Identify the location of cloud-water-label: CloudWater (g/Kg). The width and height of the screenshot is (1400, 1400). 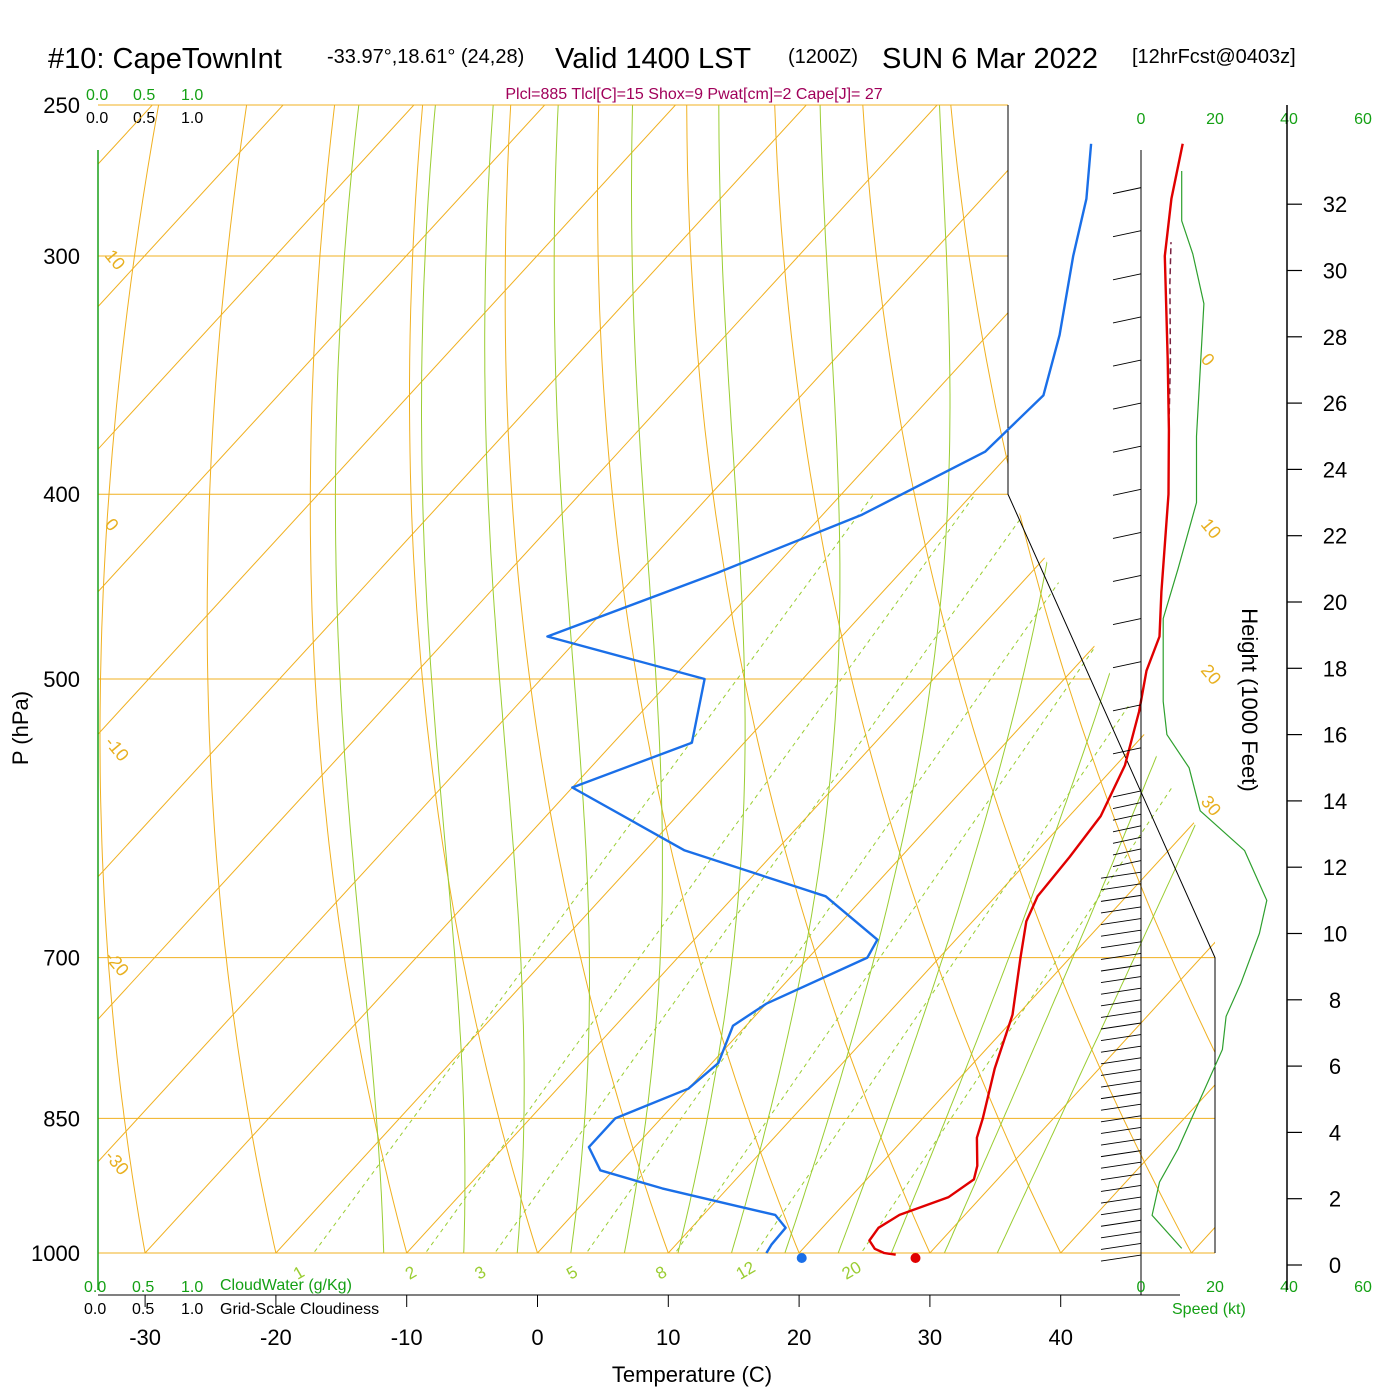
(286, 1285).